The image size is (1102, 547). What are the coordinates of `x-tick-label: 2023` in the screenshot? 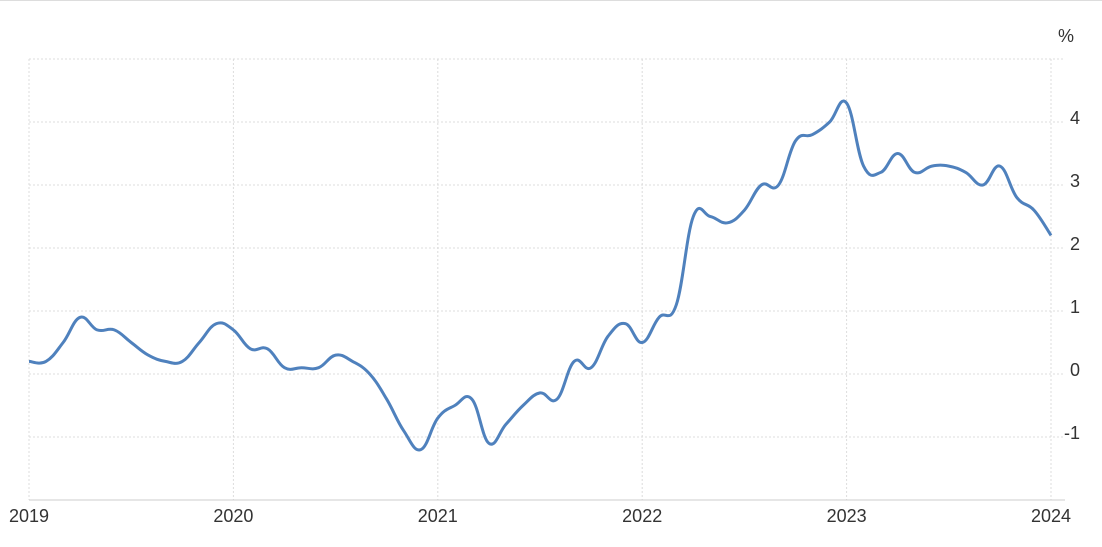 It's located at (847, 516).